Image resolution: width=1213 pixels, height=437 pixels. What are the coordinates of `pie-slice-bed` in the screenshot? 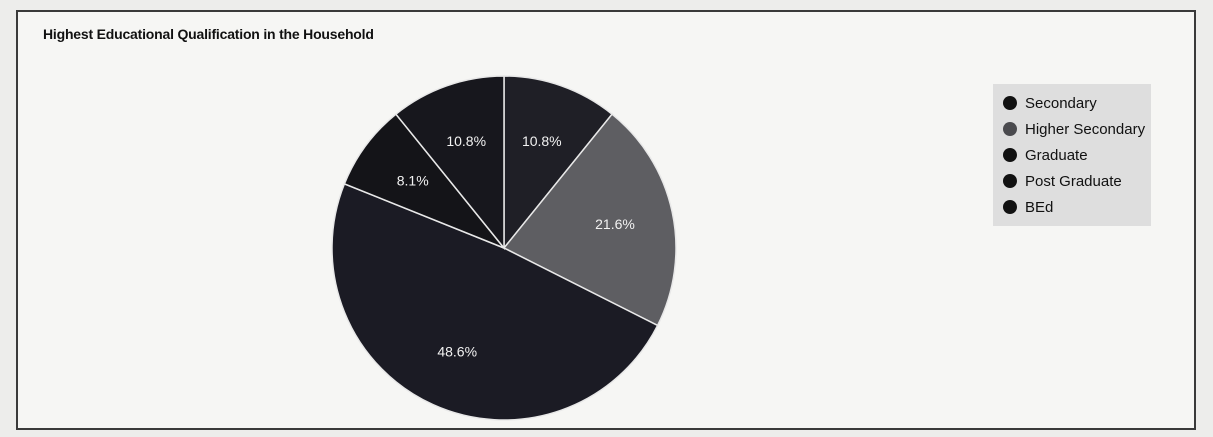 It's located at (425, 181).